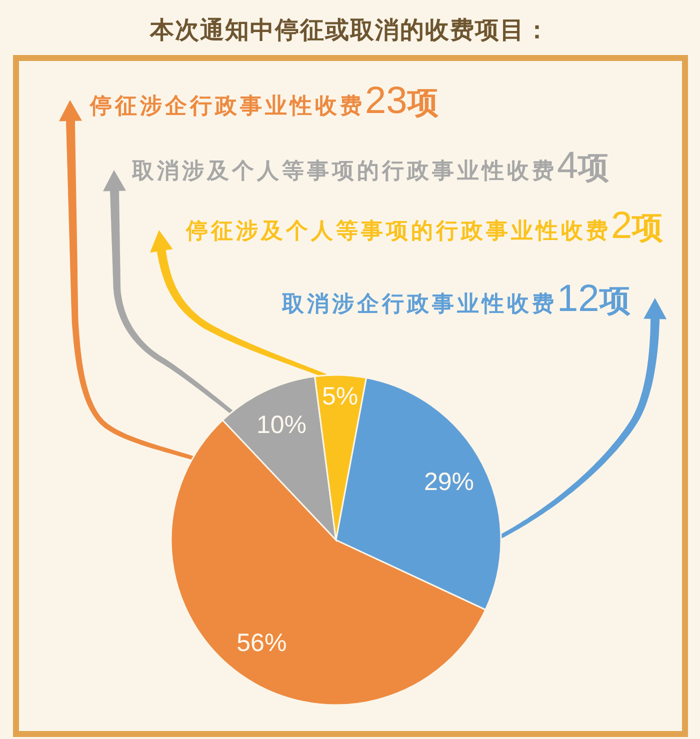  Describe the element at coordinates (263, 101) in the screenshot. I see `legend-label: 停征涉企行政事业性收费23项` at that location.